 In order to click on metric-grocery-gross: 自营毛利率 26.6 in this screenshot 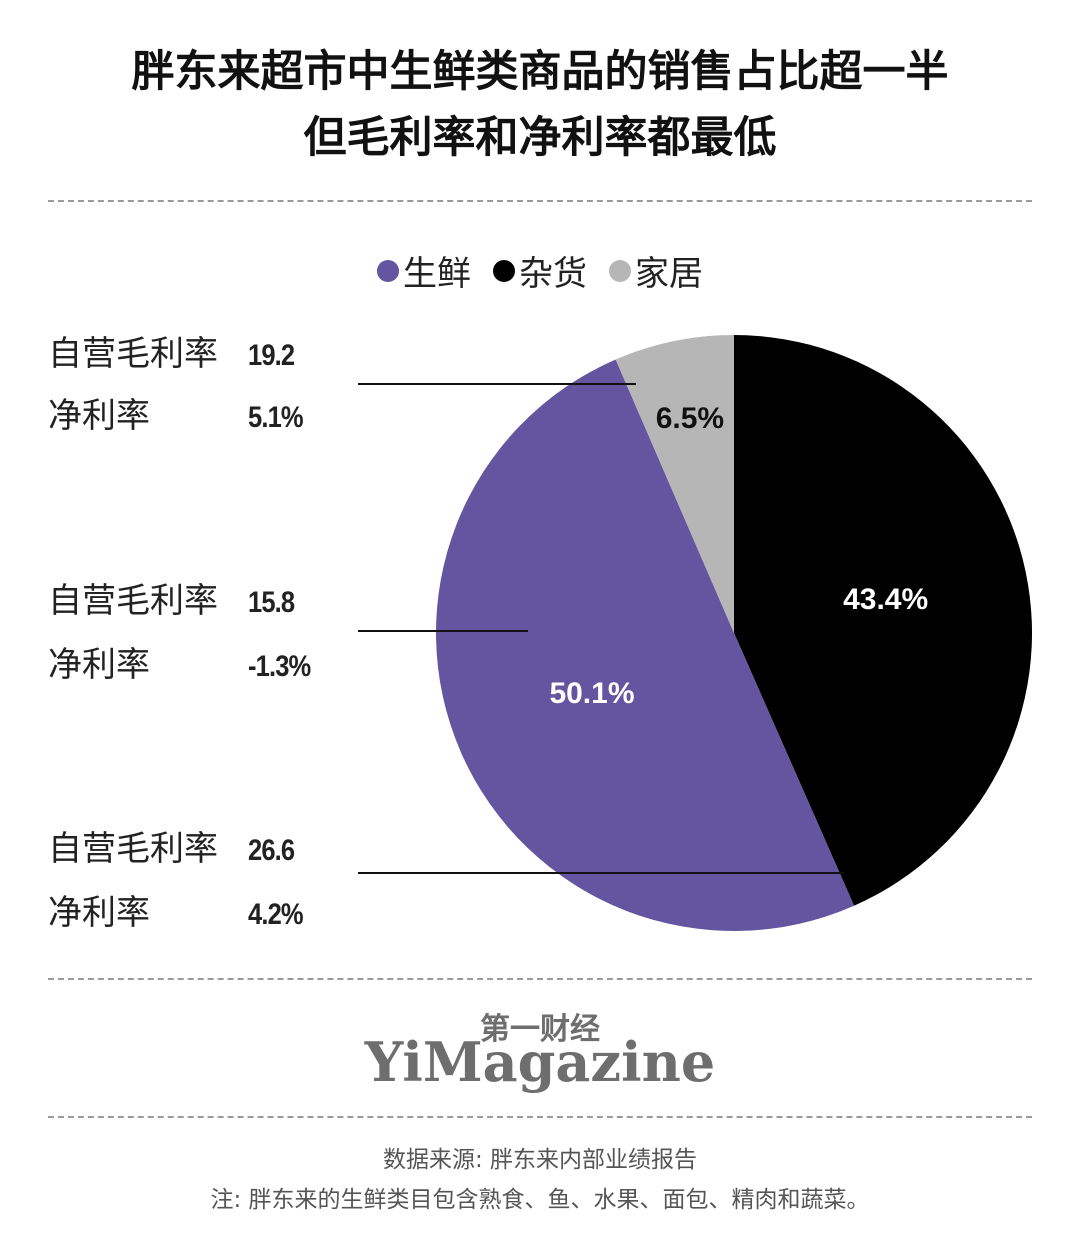, I will do `click(175, 850)`.